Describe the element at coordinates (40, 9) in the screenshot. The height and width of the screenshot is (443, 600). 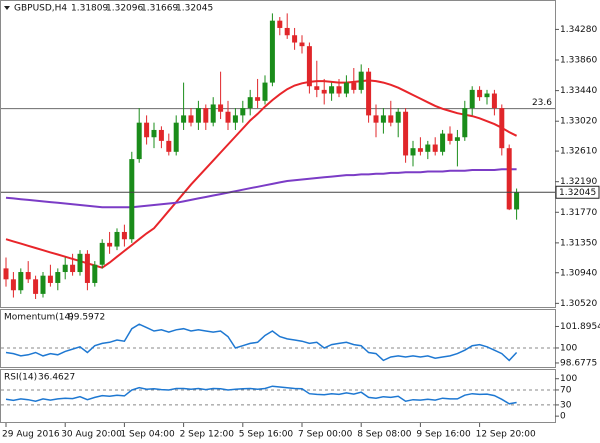
I see `symbol: GBPUSD,H4` at that location.